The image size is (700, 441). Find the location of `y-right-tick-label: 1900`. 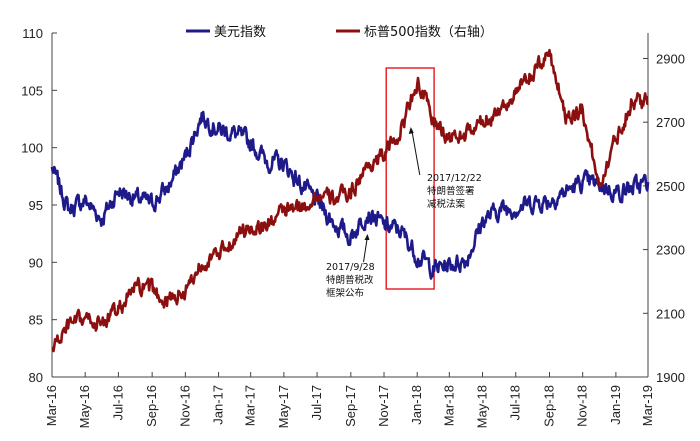

y-right-tick-label: 1900 is located at coordinates (670, 377).